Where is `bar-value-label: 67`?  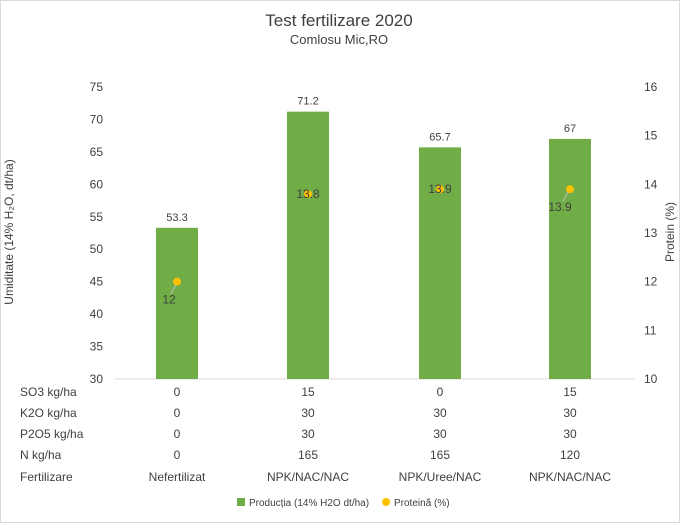
bar-value-label: 67 is located at coordinates (570, 129).